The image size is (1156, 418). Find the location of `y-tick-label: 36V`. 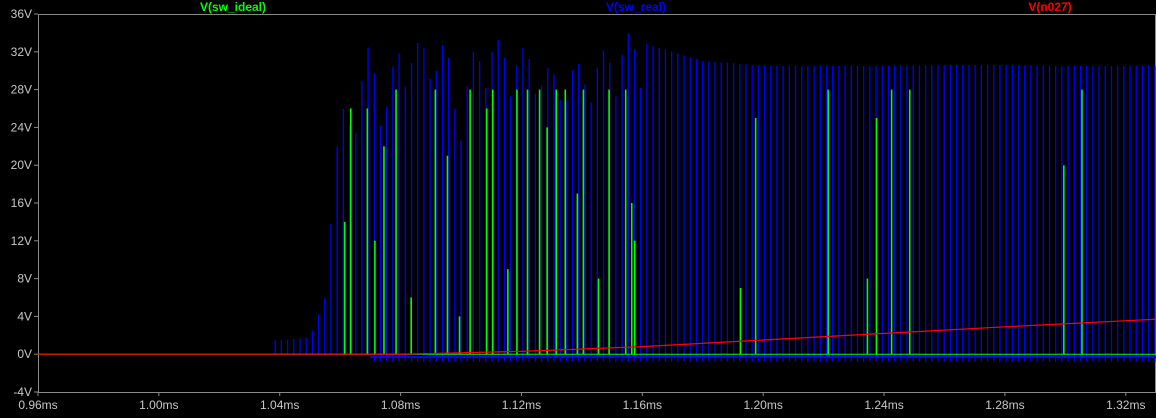

y-tick-label: 36V is located at coordinates (21, 14).